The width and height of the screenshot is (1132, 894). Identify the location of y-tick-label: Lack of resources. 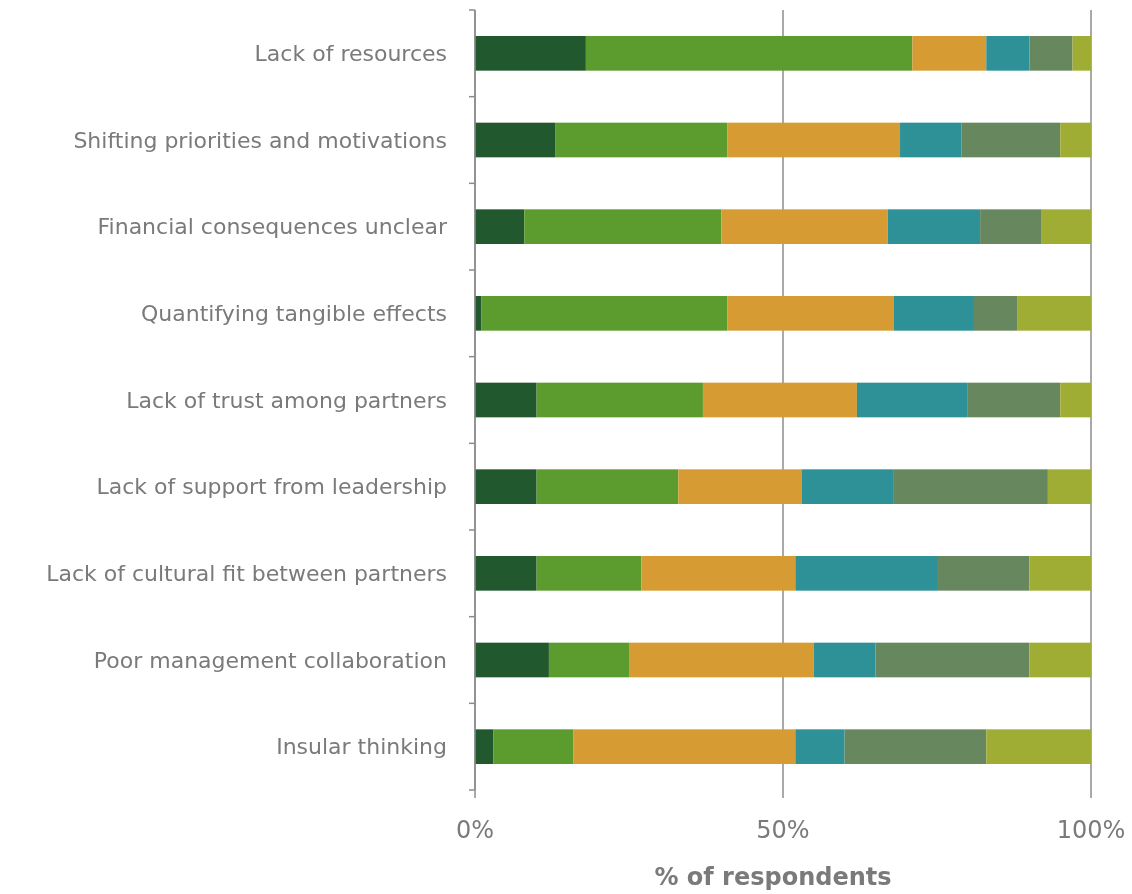
(350, 54).